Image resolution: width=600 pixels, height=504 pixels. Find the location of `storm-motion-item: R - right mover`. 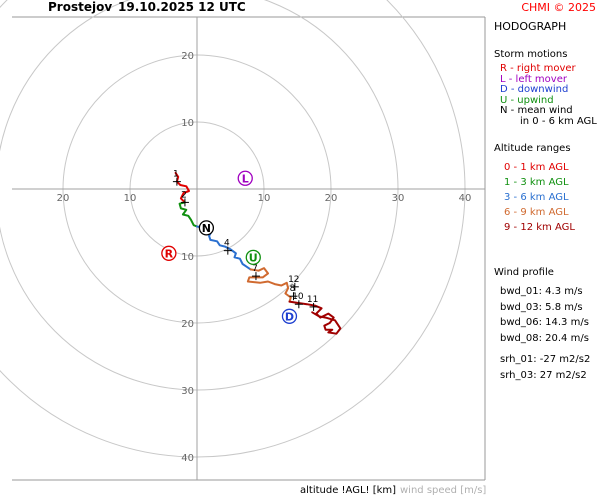

storm-motion-item: R - right mover is located at coordinates (547, 69).